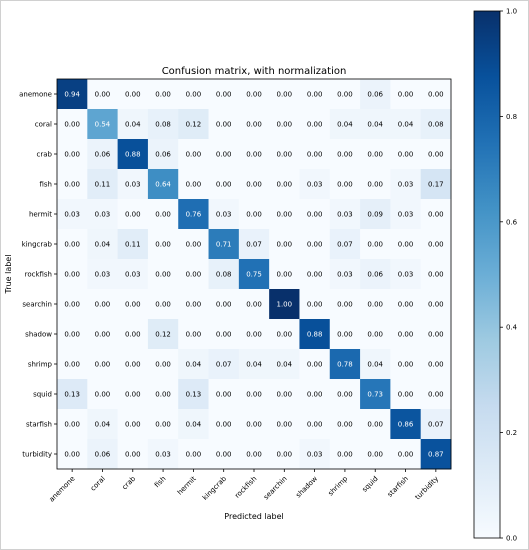 This screenshot has height=550, width=529. Describe the element at coordinates (511, 539) in the screenshot. I see `colorbar-tick-label: 0.0` at that location.